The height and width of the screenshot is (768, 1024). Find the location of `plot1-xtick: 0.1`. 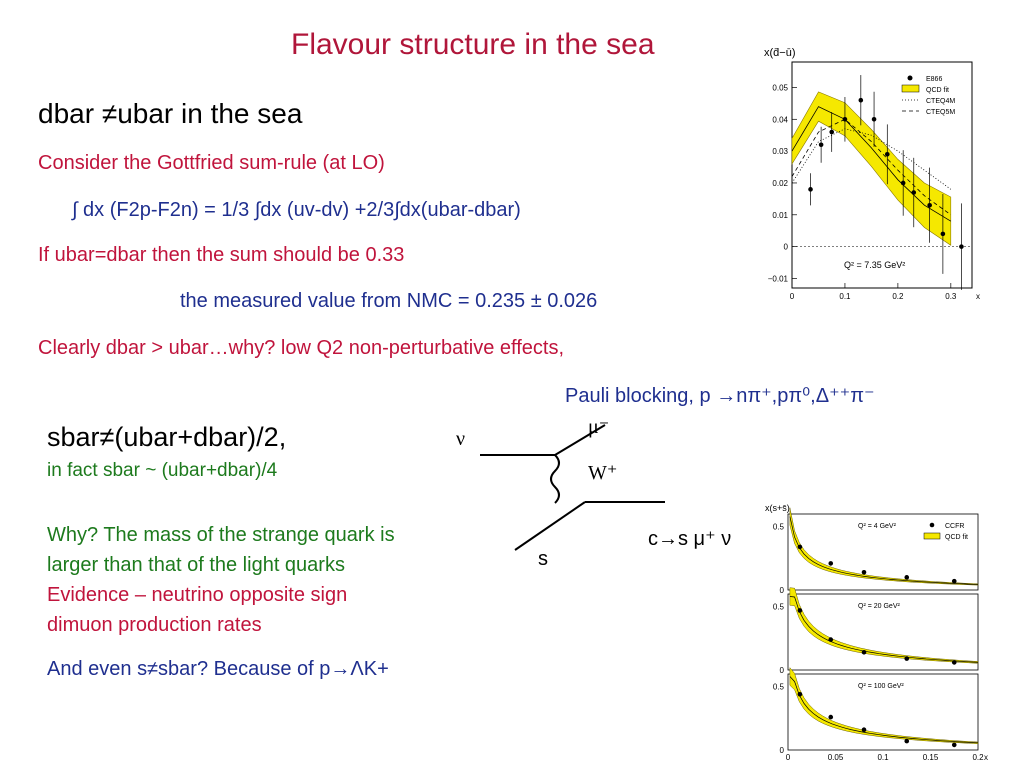

plot1-xtick: 0.1 is located at coordinates (845, 296).